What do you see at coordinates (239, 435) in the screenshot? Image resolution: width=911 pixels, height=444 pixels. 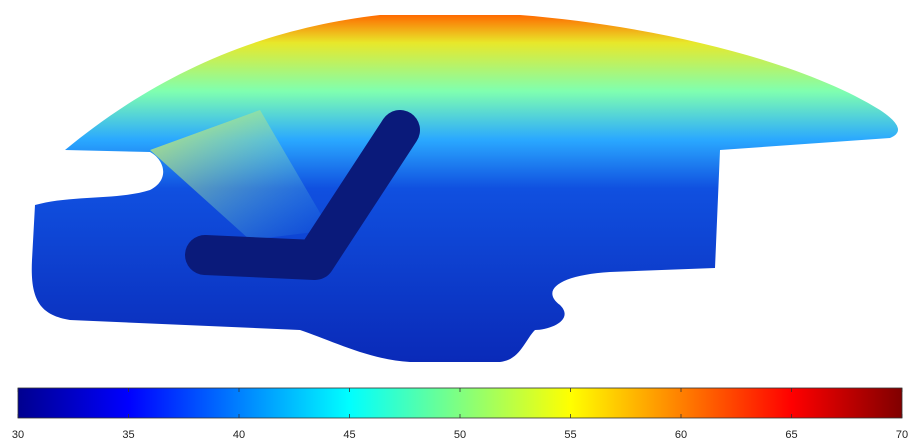 I see `tick-label: 40` at bounding box center [239, 435].